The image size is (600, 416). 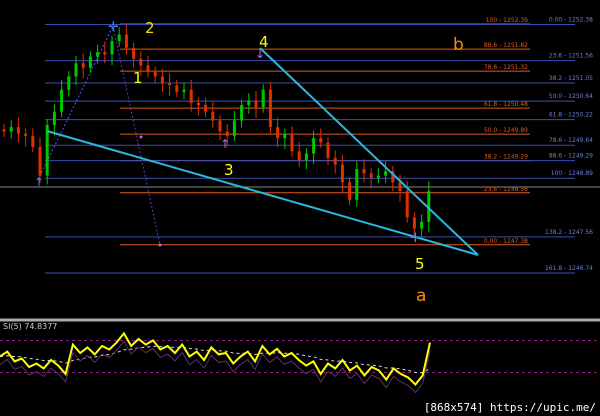 I want to click on fib-level-label: 0.00 - 1247.38, so click(x=506, y=241).